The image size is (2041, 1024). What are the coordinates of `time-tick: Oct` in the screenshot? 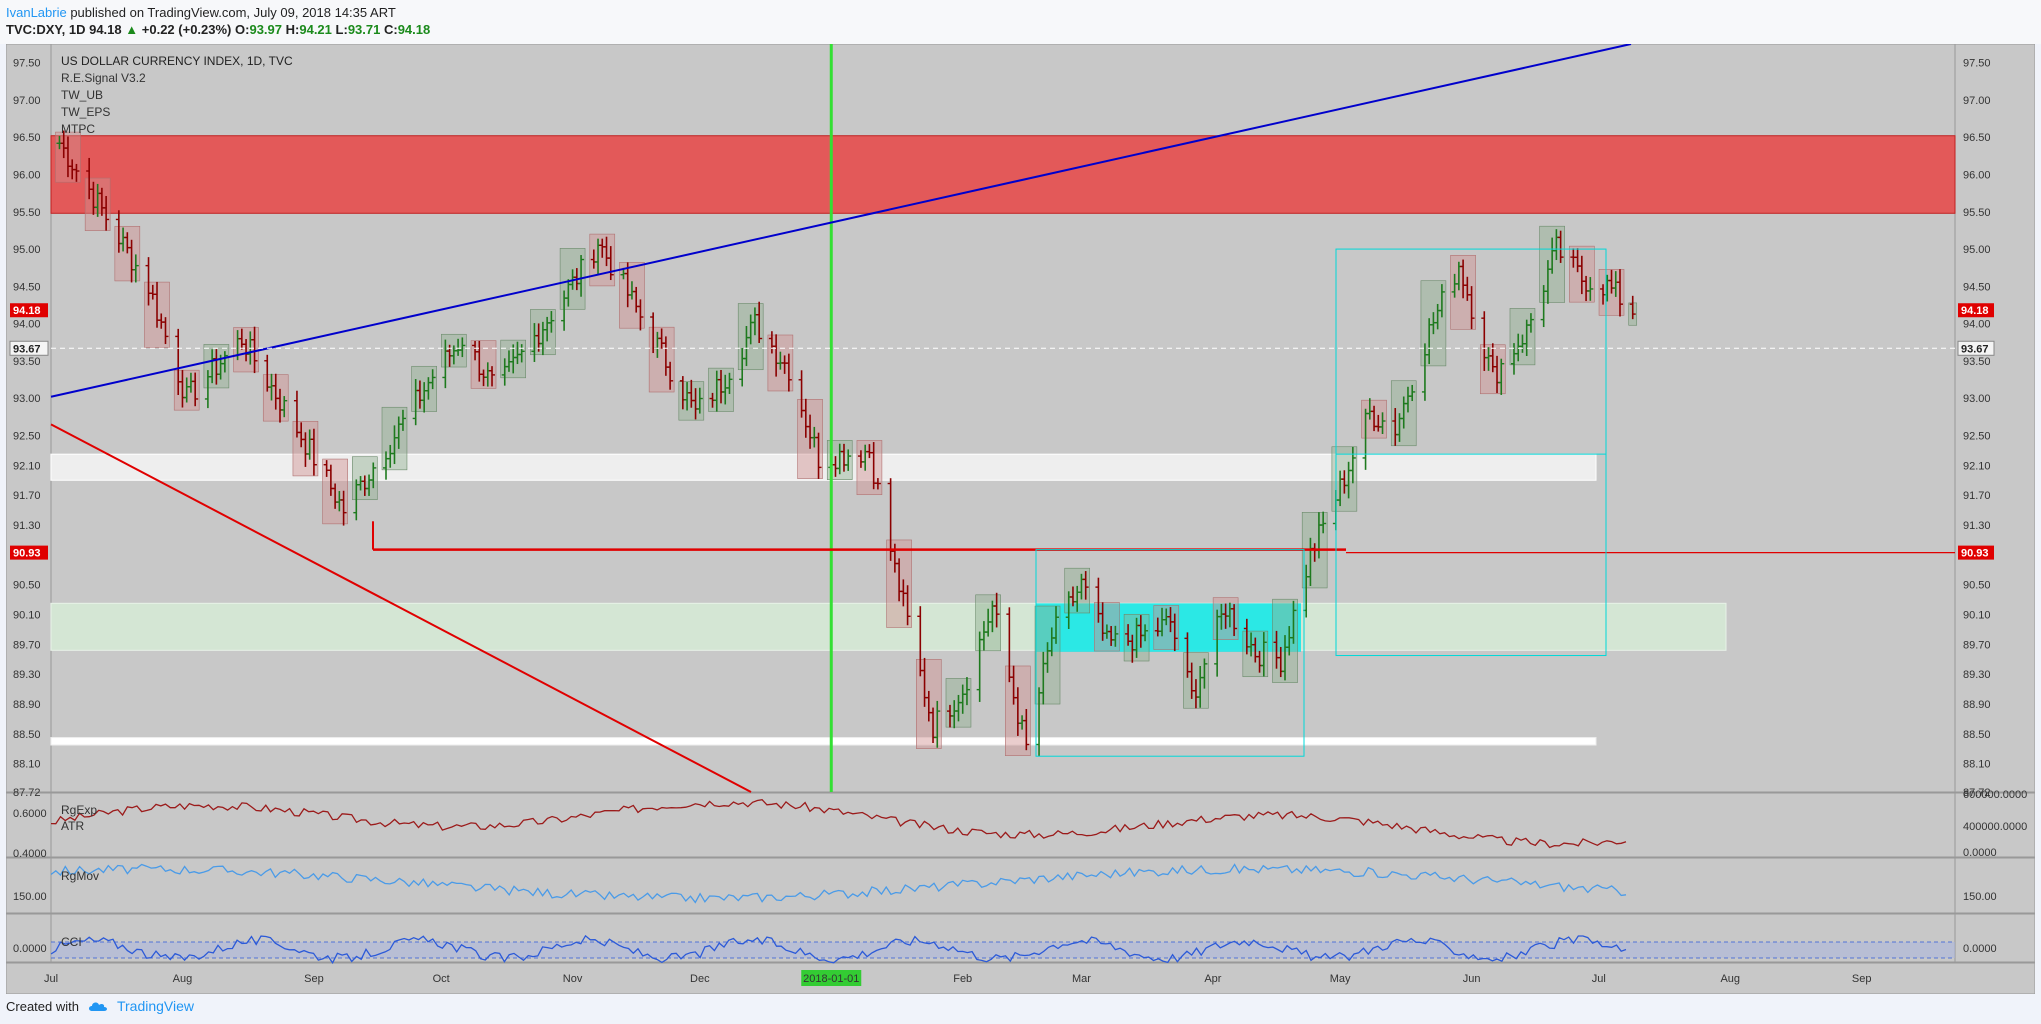 It's located at (441, 979).